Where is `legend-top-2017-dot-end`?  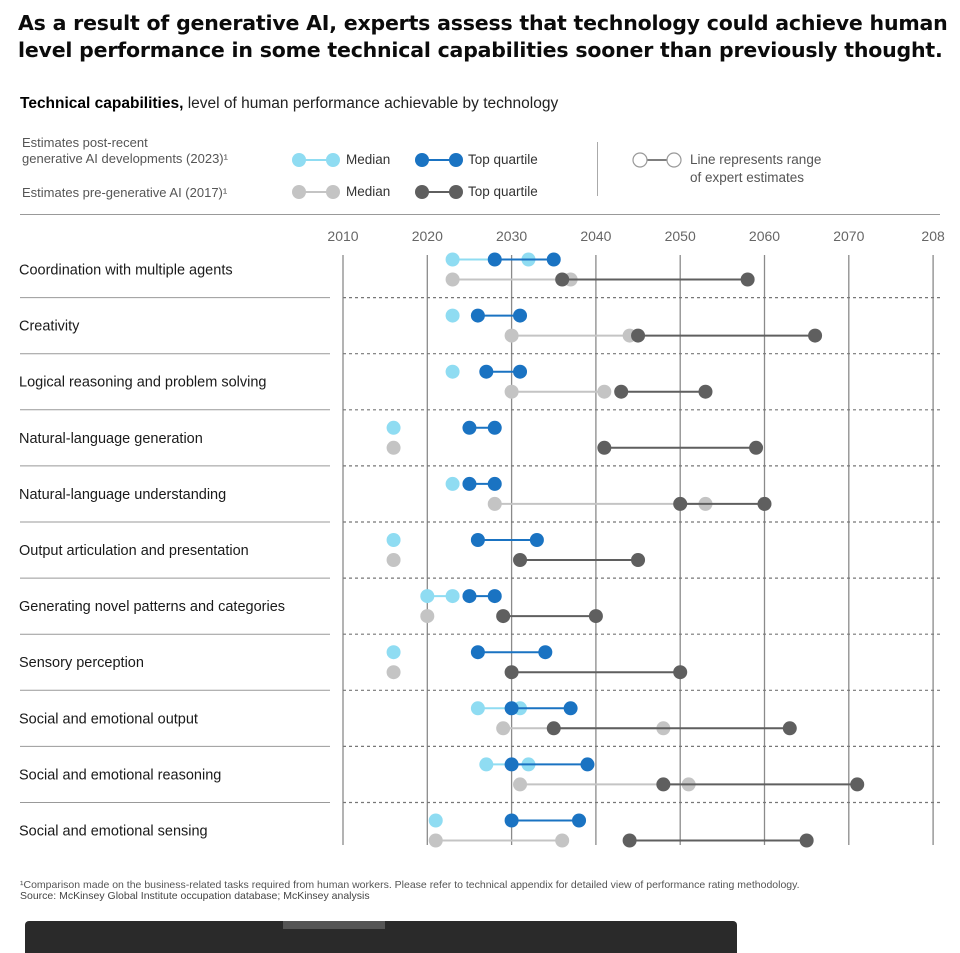
legend-top-2017-dot-end is located at coordinates (456, 192).